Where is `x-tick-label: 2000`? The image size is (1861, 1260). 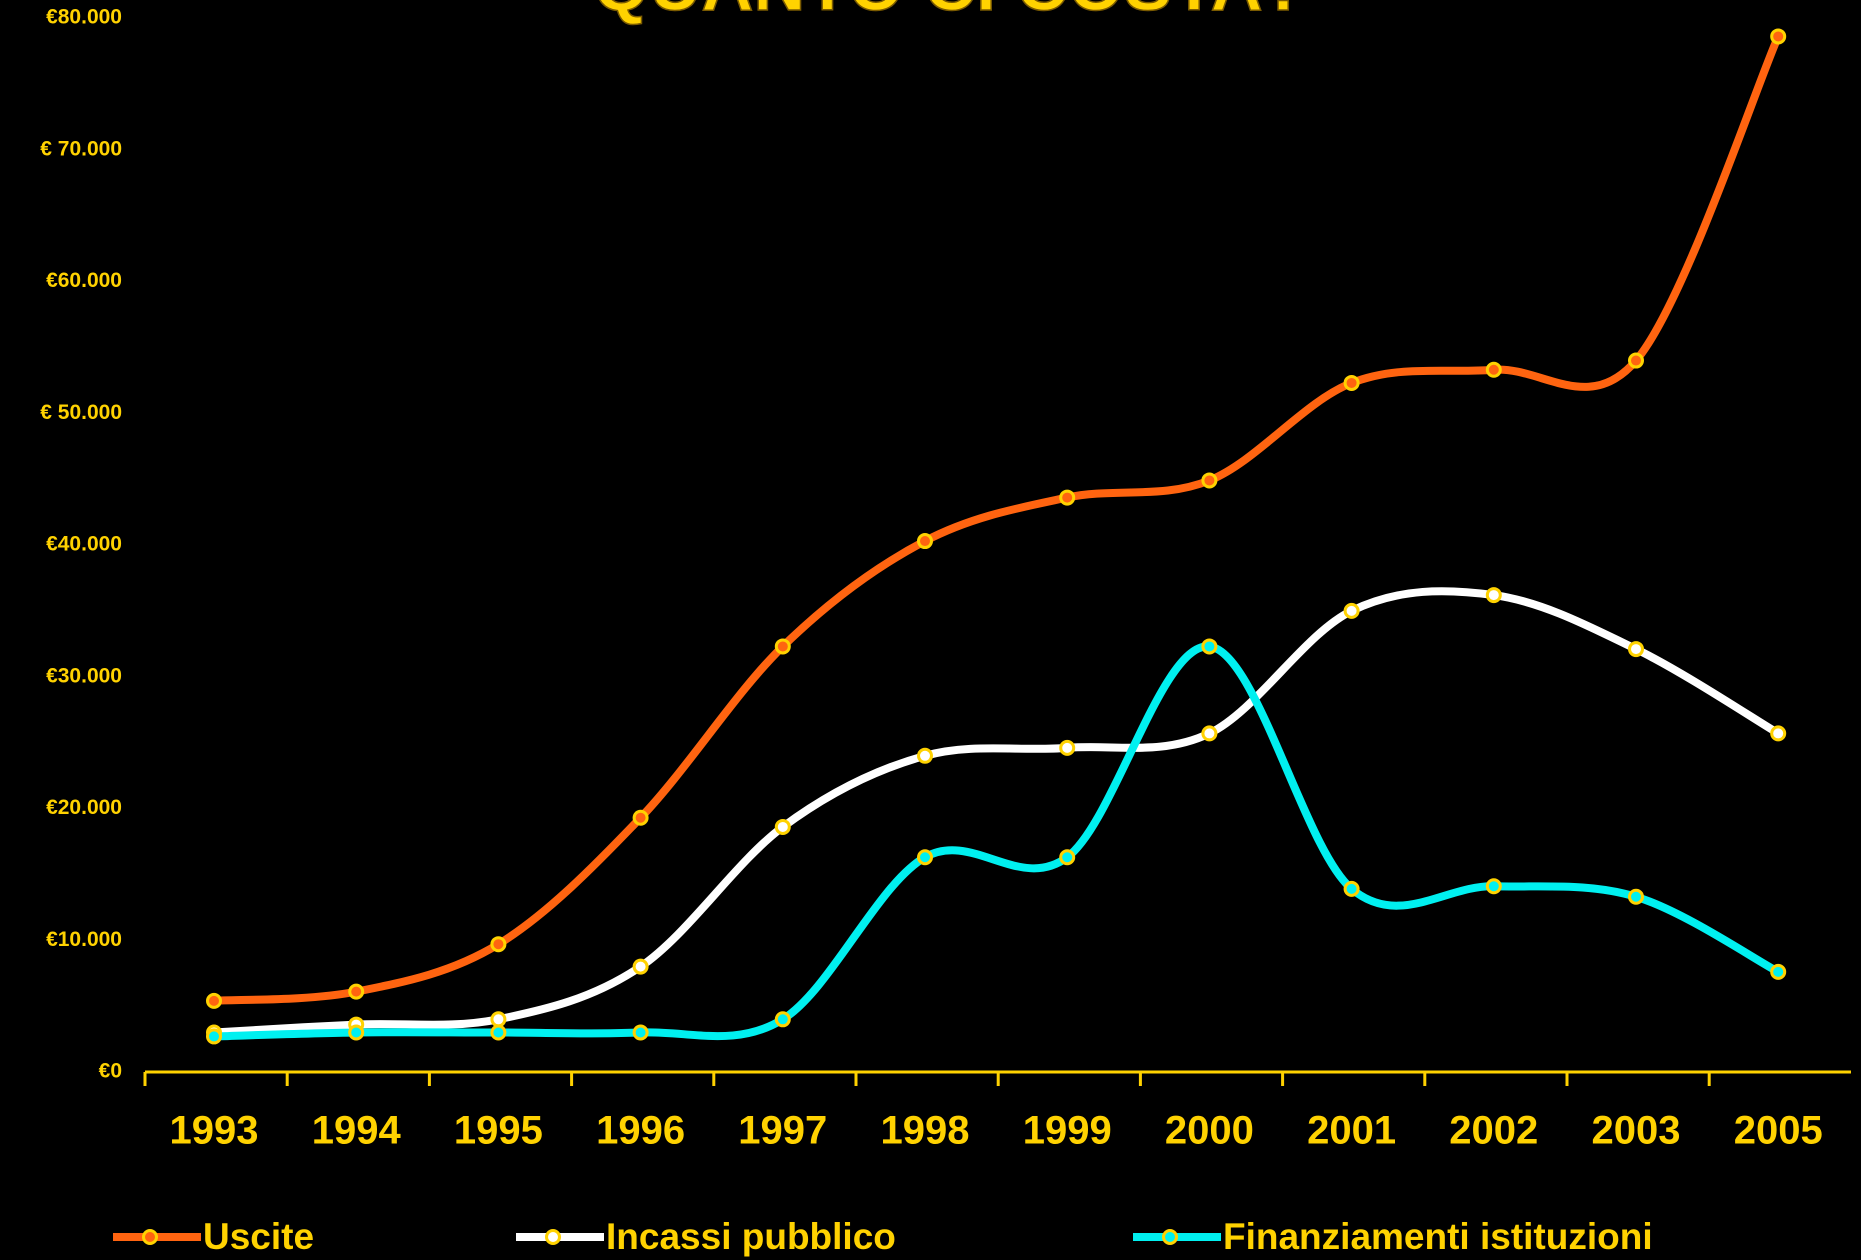
x-tick-label: 2000 is located at coordinates (1209, 1131).